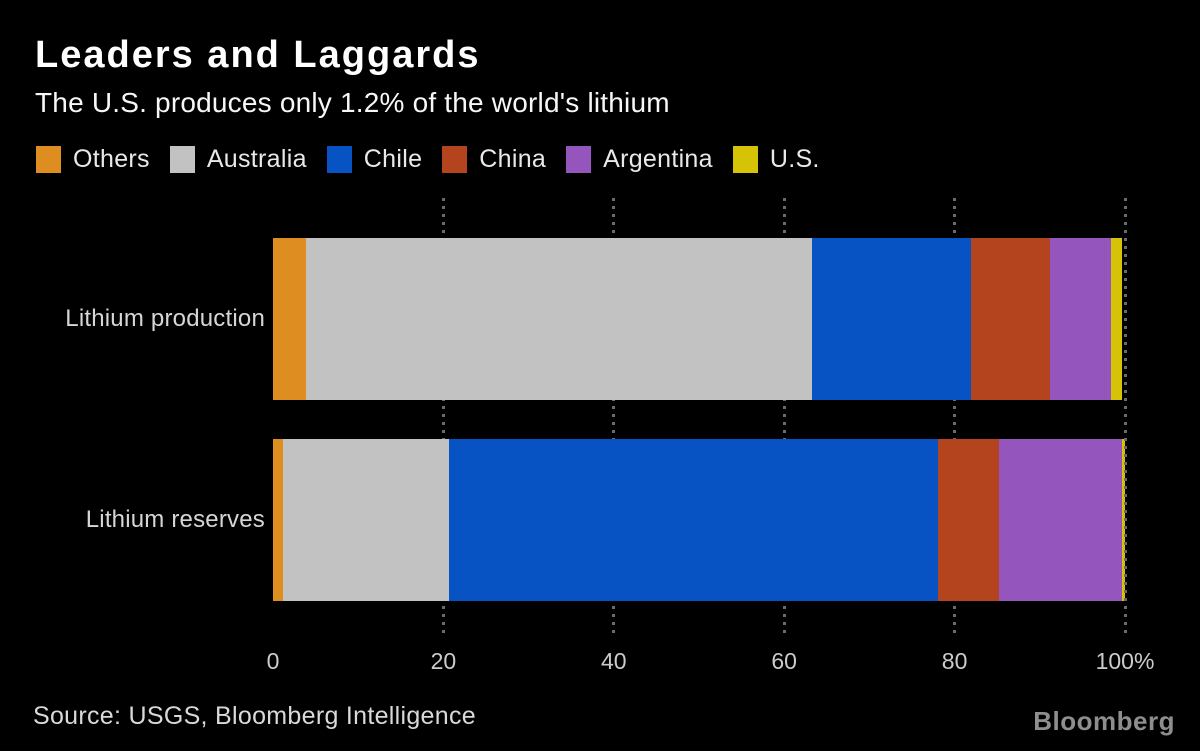 The width and height of the screenshot is (1200, 751). I want to click on legend-label-argentina: Argentina, so click(658, 159).